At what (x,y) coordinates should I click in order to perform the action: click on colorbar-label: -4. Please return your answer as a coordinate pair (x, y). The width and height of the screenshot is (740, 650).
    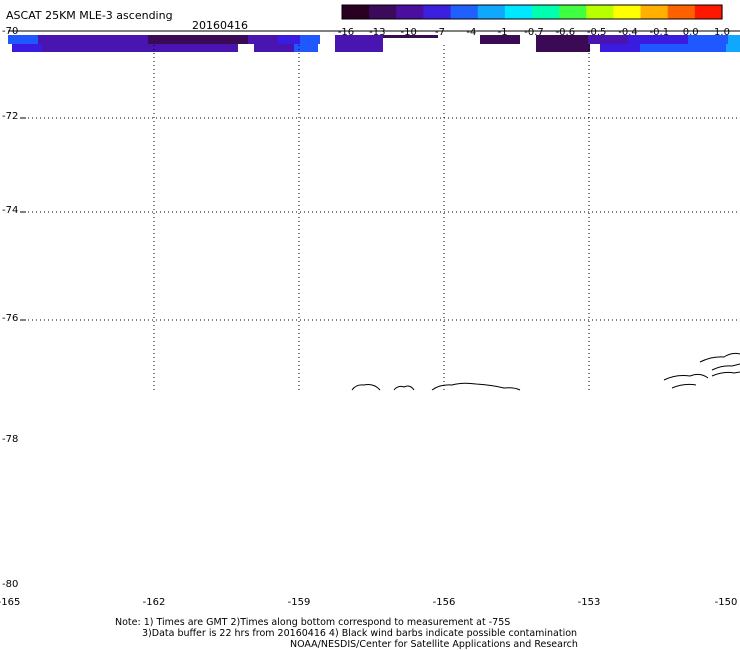
    Looking at the image, I should click on (471, 32).